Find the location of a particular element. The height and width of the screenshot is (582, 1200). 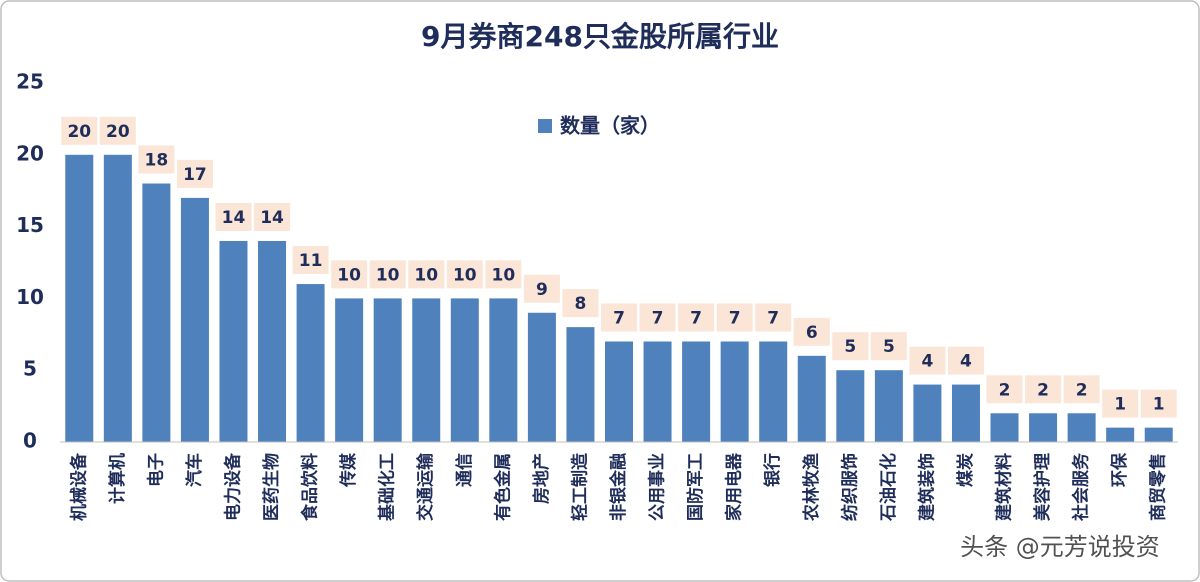

legend-label: 数量（家） is located at coordinates (610, 126).